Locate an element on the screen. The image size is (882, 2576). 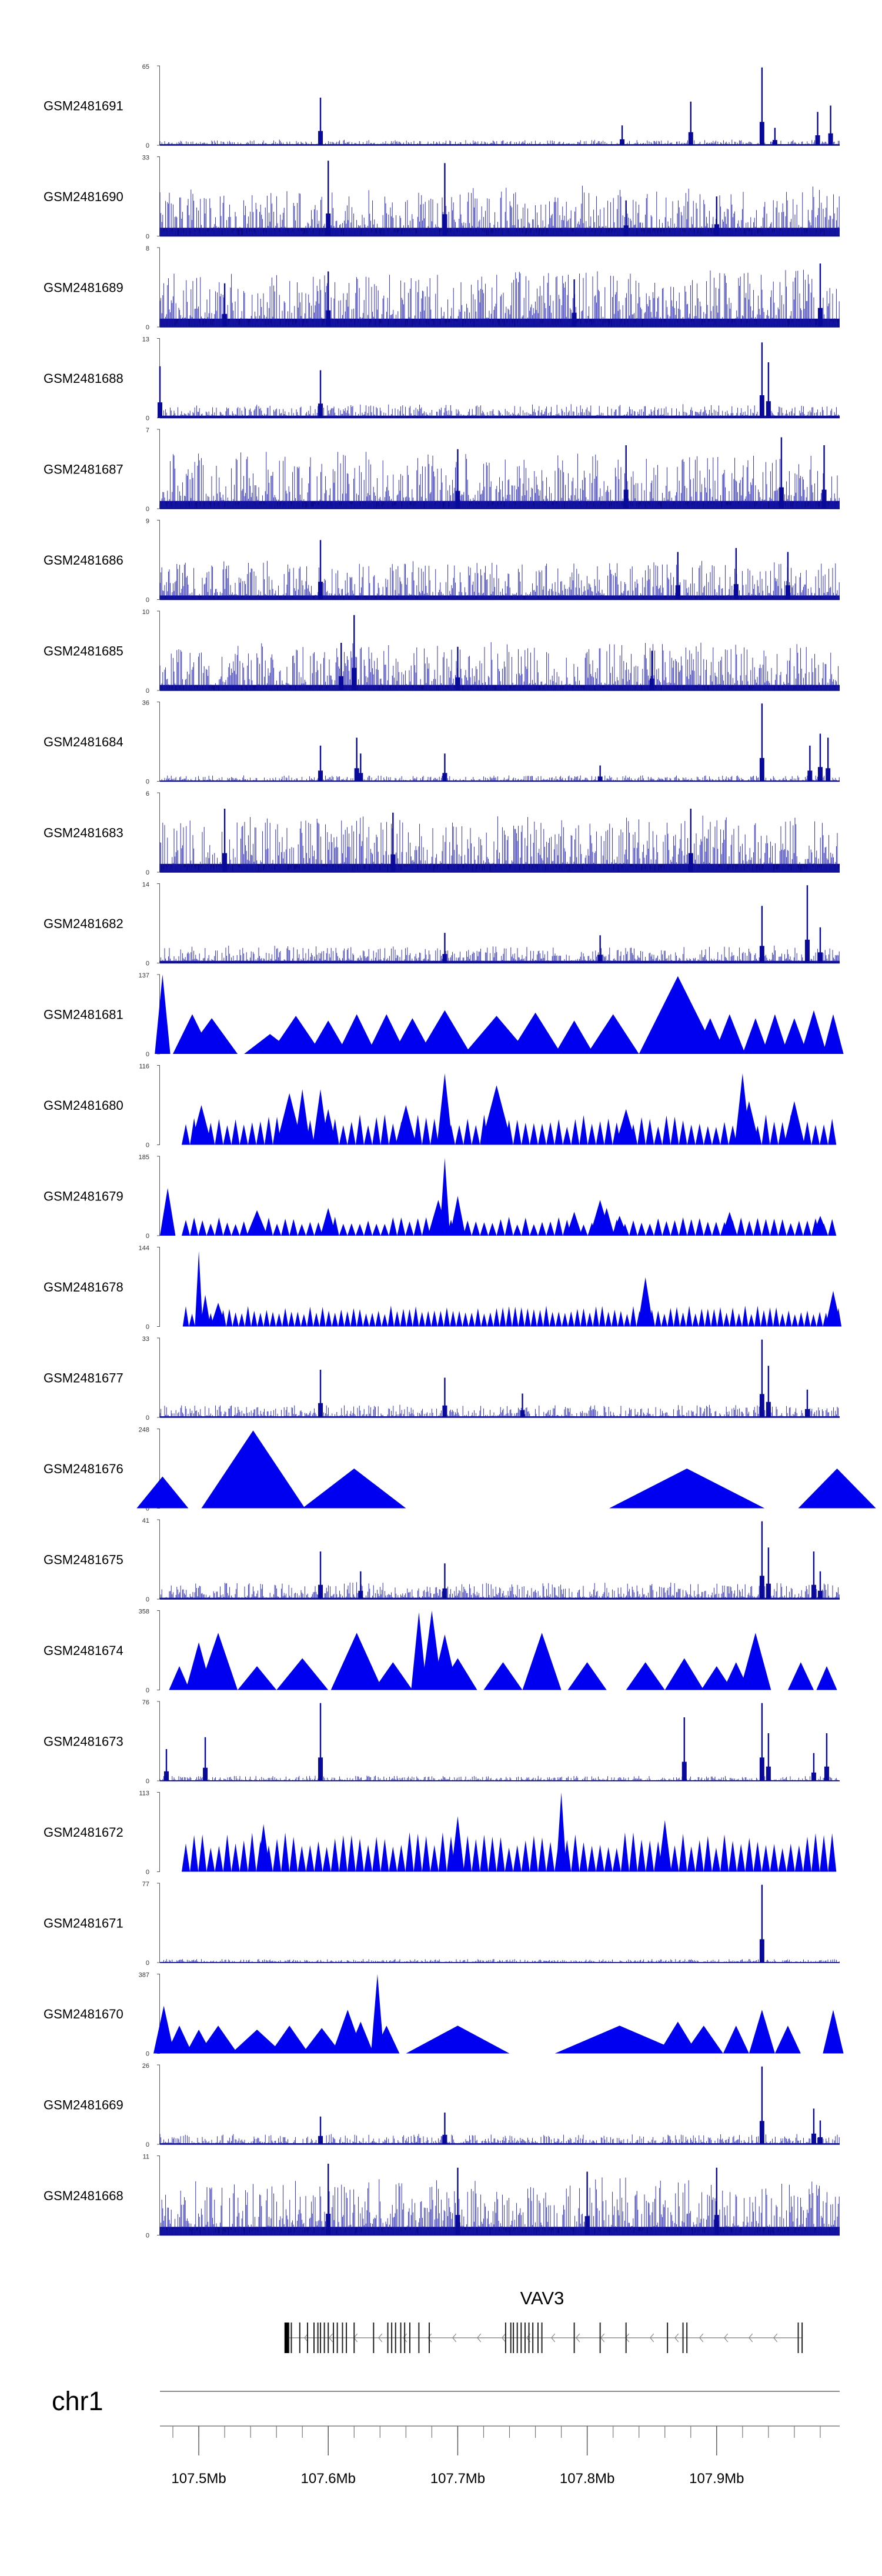
y-axis-max-label: 13 is located at coordinates (145, 339).